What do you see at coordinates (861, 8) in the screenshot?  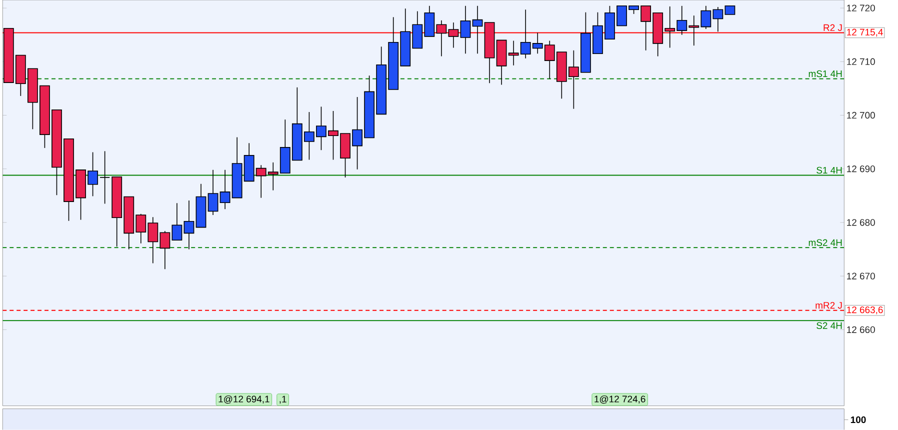 I see `y-tick-label: 12 720` at bounding box center [861, 8].